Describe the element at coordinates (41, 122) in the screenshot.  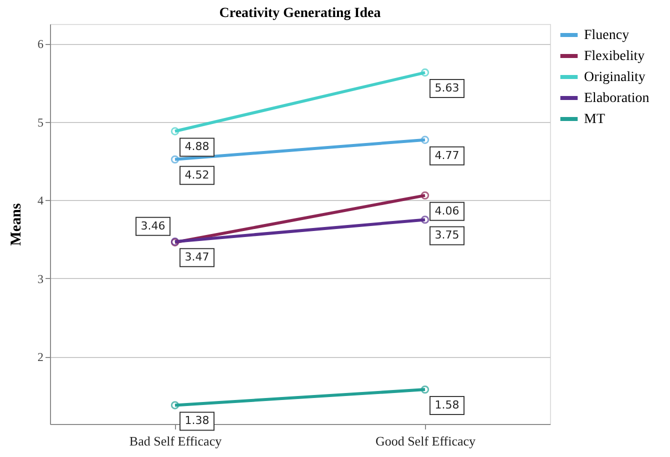
I see `y-tick-label: 5` at that location.